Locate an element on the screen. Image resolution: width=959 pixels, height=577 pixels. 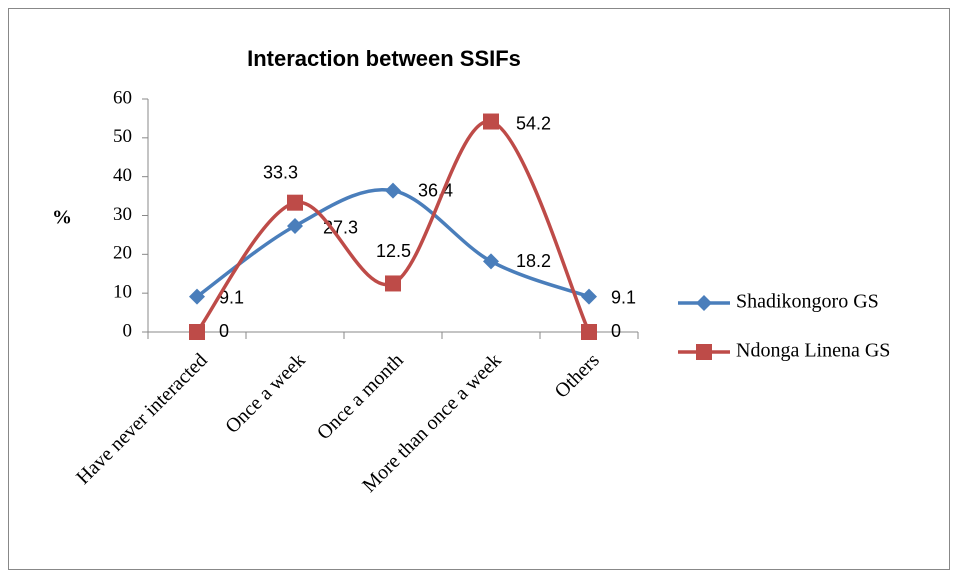
chart-title: Interaction between SSIFs is located at coordinates (384, 58).